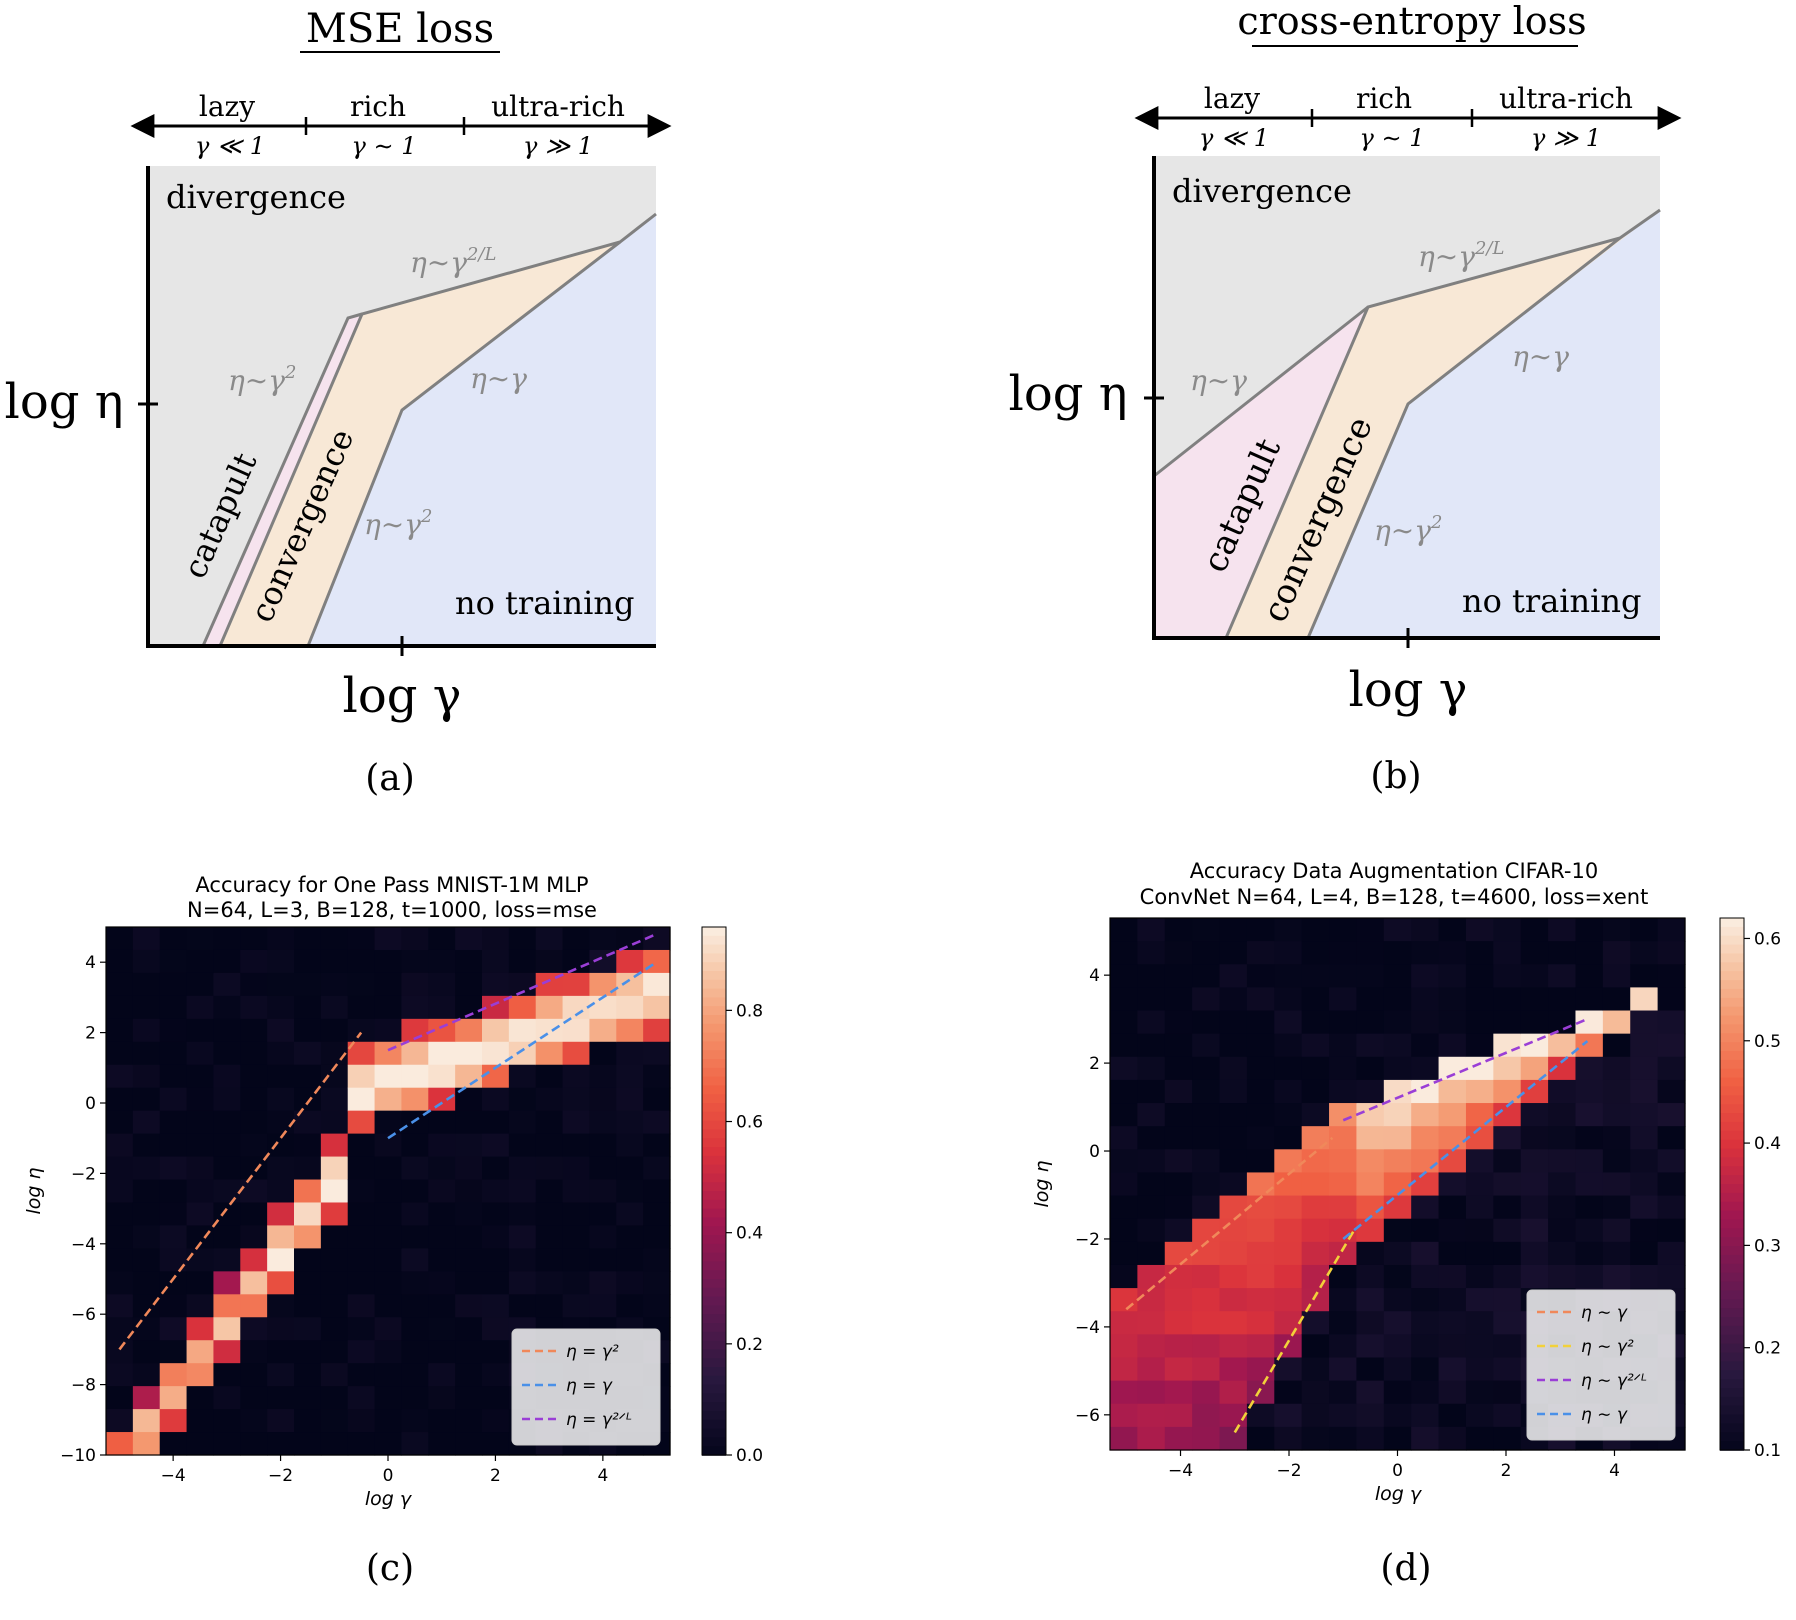 This screenshot has width=1796, height=1620. I want to click on panel-b-notraining-label: no training, so click(1551, 601).